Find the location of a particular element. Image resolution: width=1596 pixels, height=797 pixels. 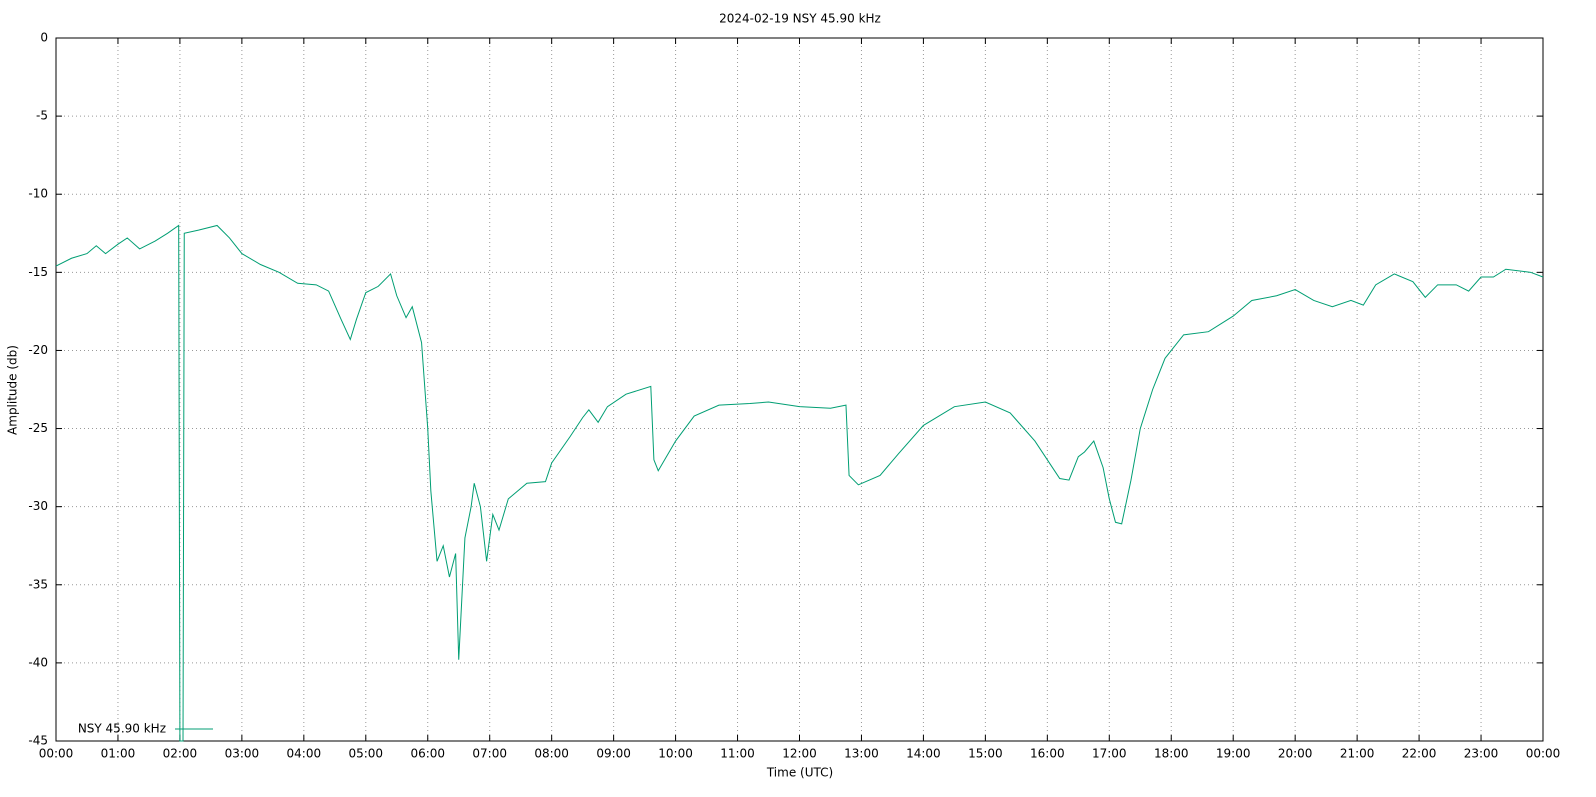

x-tick-label: 17:00 is located at coordinates (1109, 754).